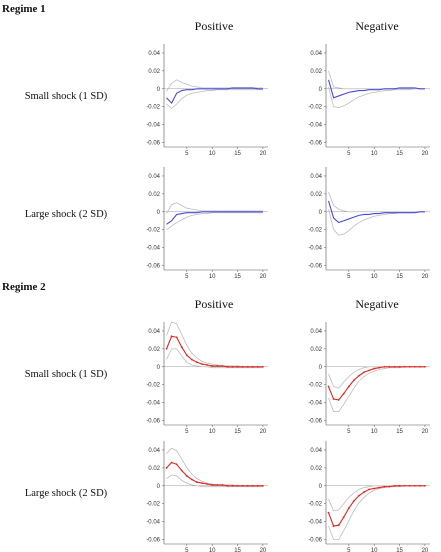  I want to click on chart-r1-neg-large: 0.04 0.02 0 -0.02 -0.04 -0.06 5 10 15 20, so click(369, 222).